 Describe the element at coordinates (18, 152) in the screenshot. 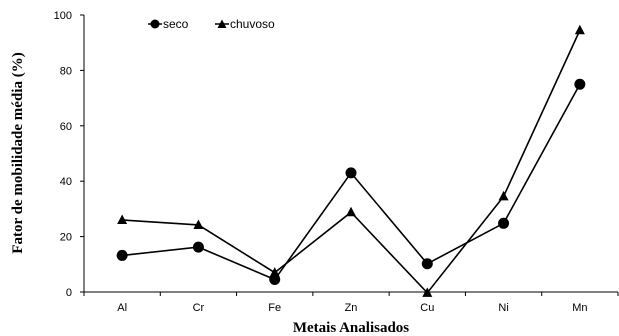

I see `y-axis-title: Fator de mobilidade média (%)` at that location.